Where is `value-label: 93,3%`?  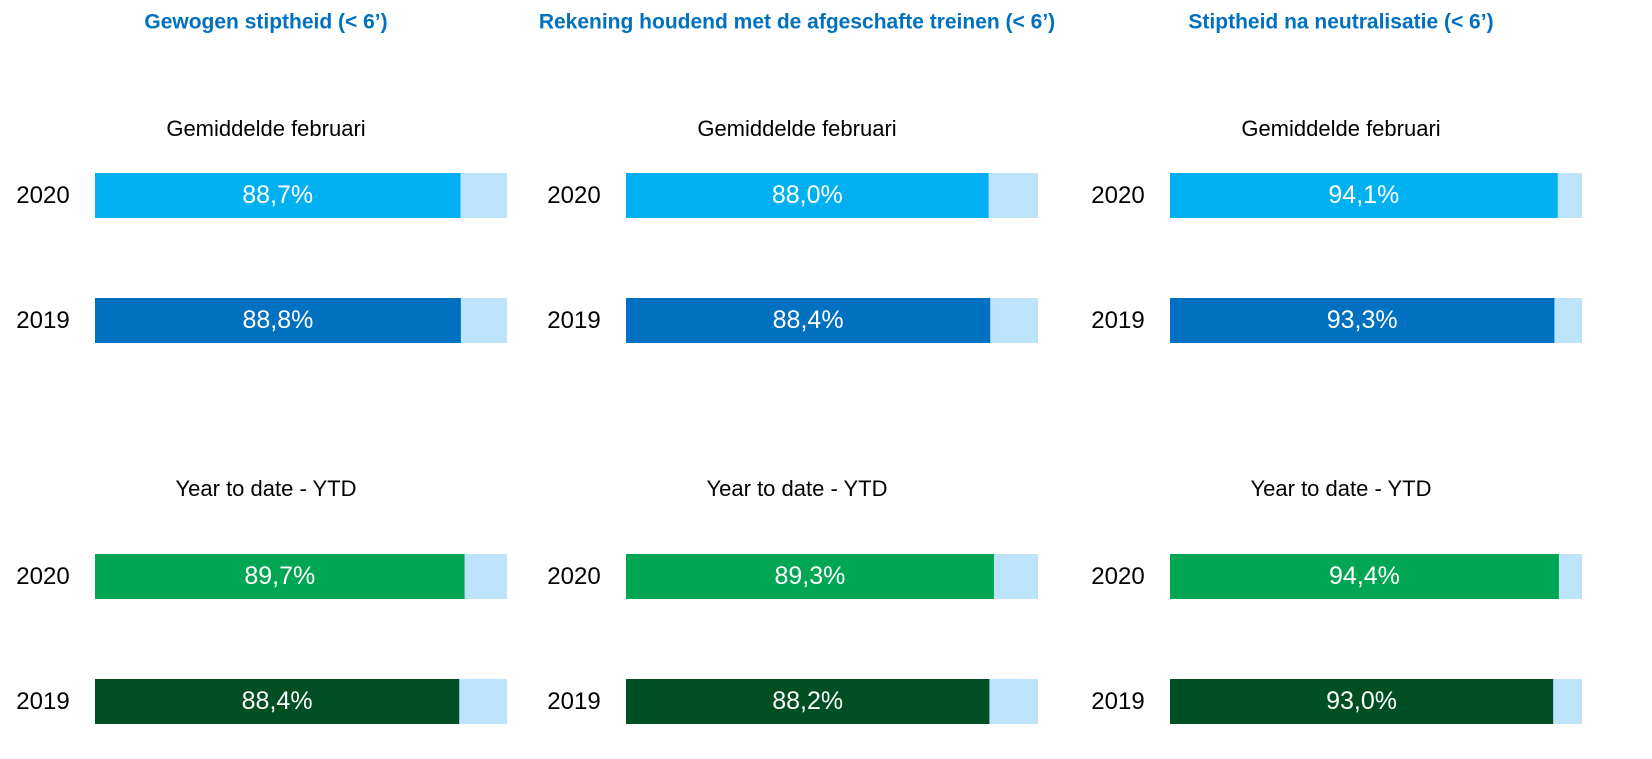 value-label: 93,3% is located at coordinates (1362, 320).